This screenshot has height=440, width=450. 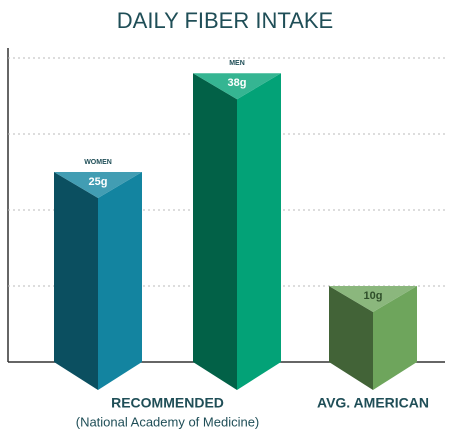 What do you see at coordinates (237, 63) in the screenshot?
I see `category-label: MEN` at bounding box center [237, 63].